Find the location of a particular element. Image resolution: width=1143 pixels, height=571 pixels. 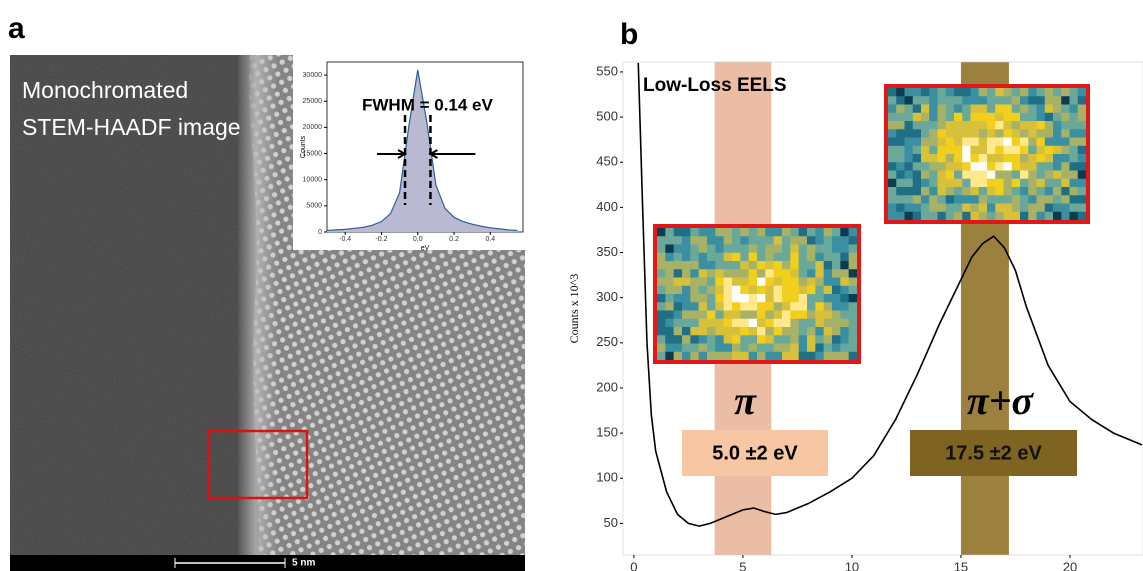

band-label: 5.0 ±2 eV is located at coordinates (755, 453).